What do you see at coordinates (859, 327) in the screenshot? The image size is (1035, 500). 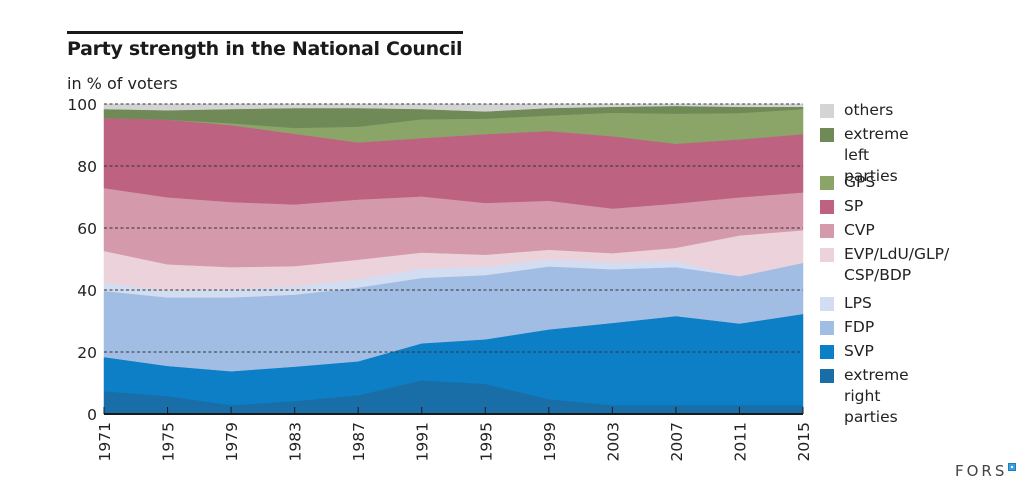 I see `legend-label: FDP` at bounding box center [859, 327].